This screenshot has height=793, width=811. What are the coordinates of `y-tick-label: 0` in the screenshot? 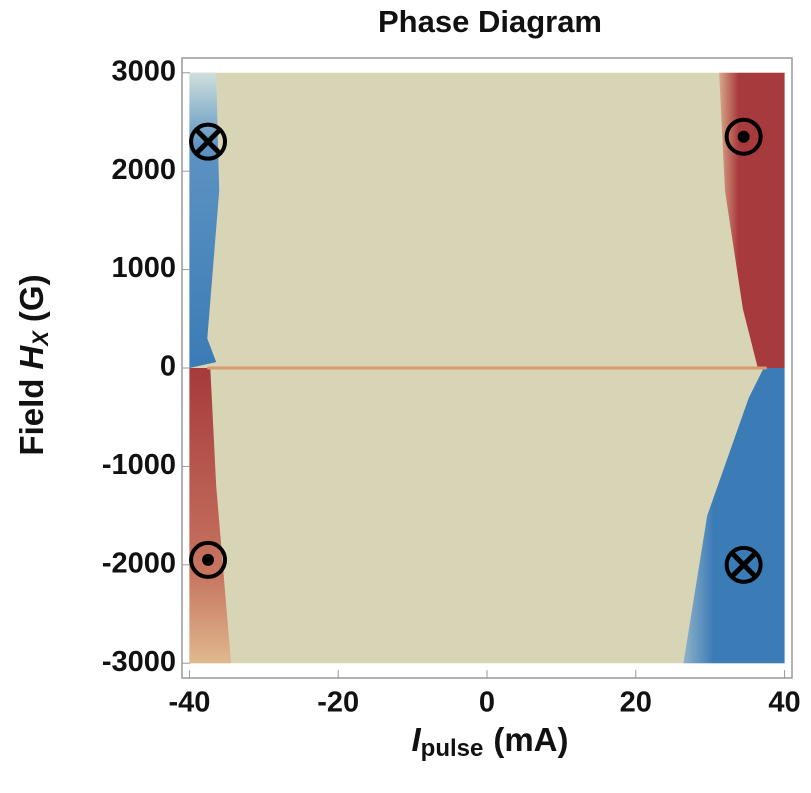 It's located at (168, 367).